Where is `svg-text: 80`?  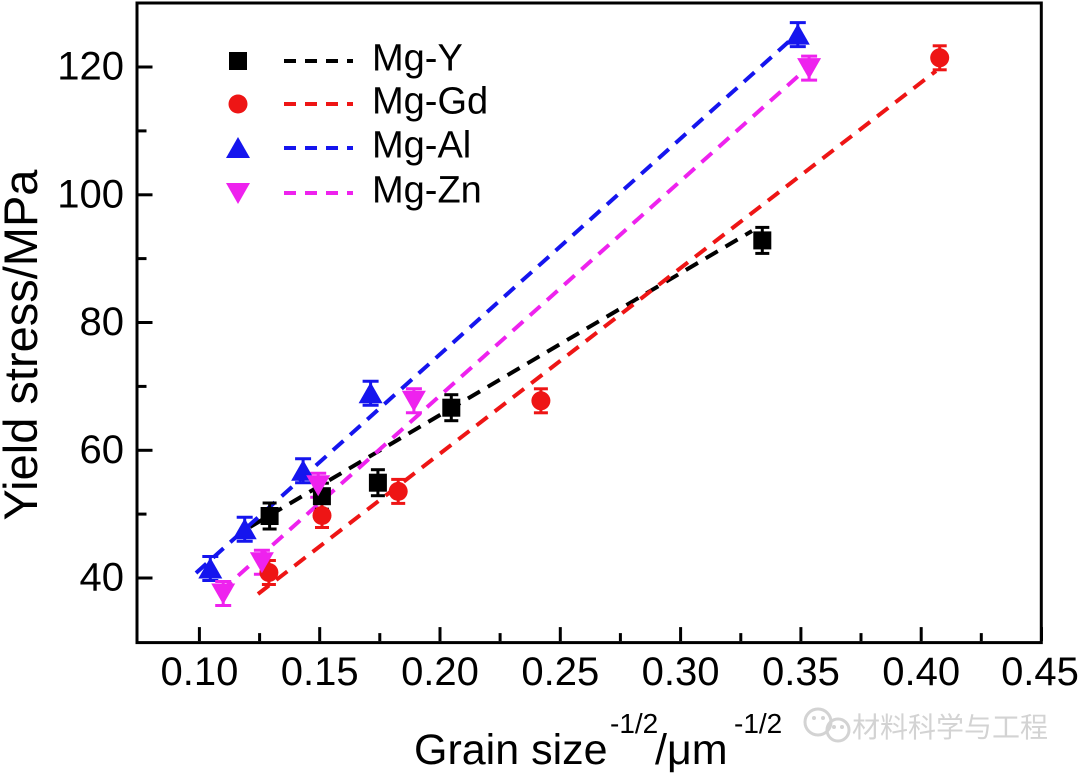 svg-text: 80 is located at coordinates (102, 322).